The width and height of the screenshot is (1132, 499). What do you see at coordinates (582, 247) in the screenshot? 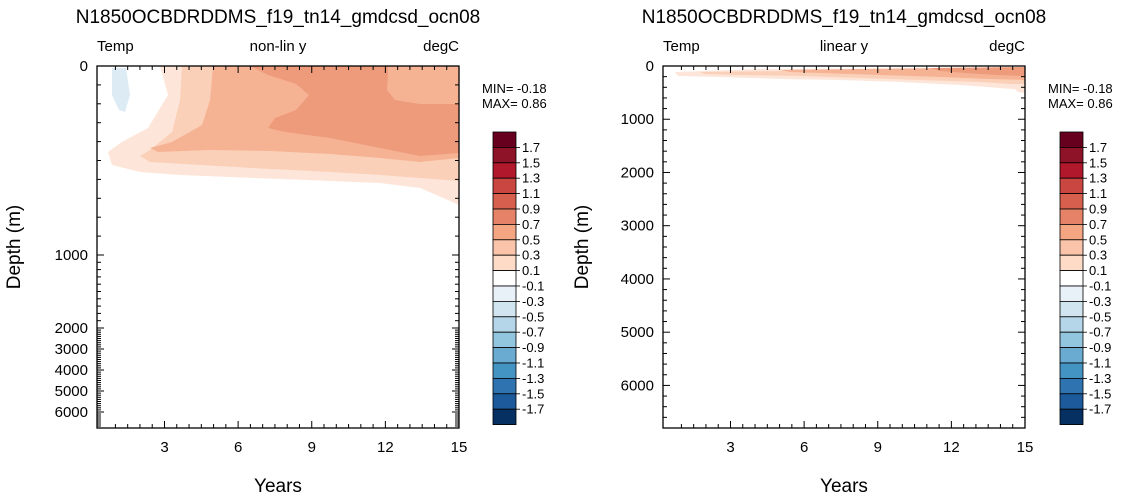
I see `right-y-axis-label: Depth (m)` at bounding box center [582, 247].